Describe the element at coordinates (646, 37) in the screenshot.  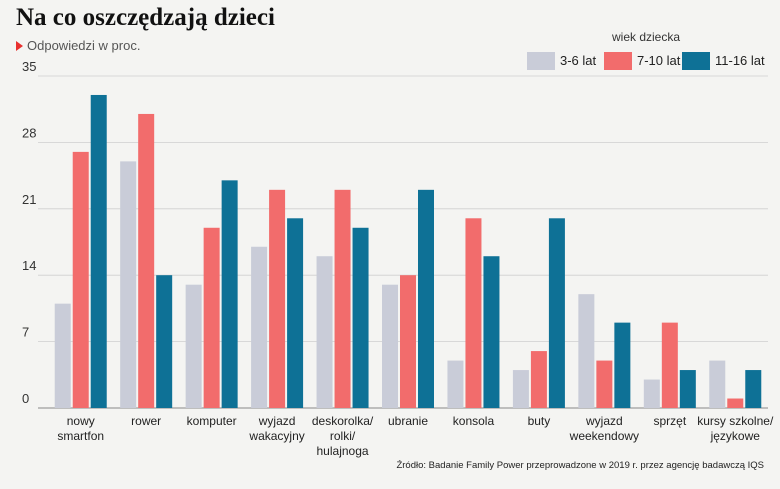
I see `legend-title: wiek dziecka` at that location.